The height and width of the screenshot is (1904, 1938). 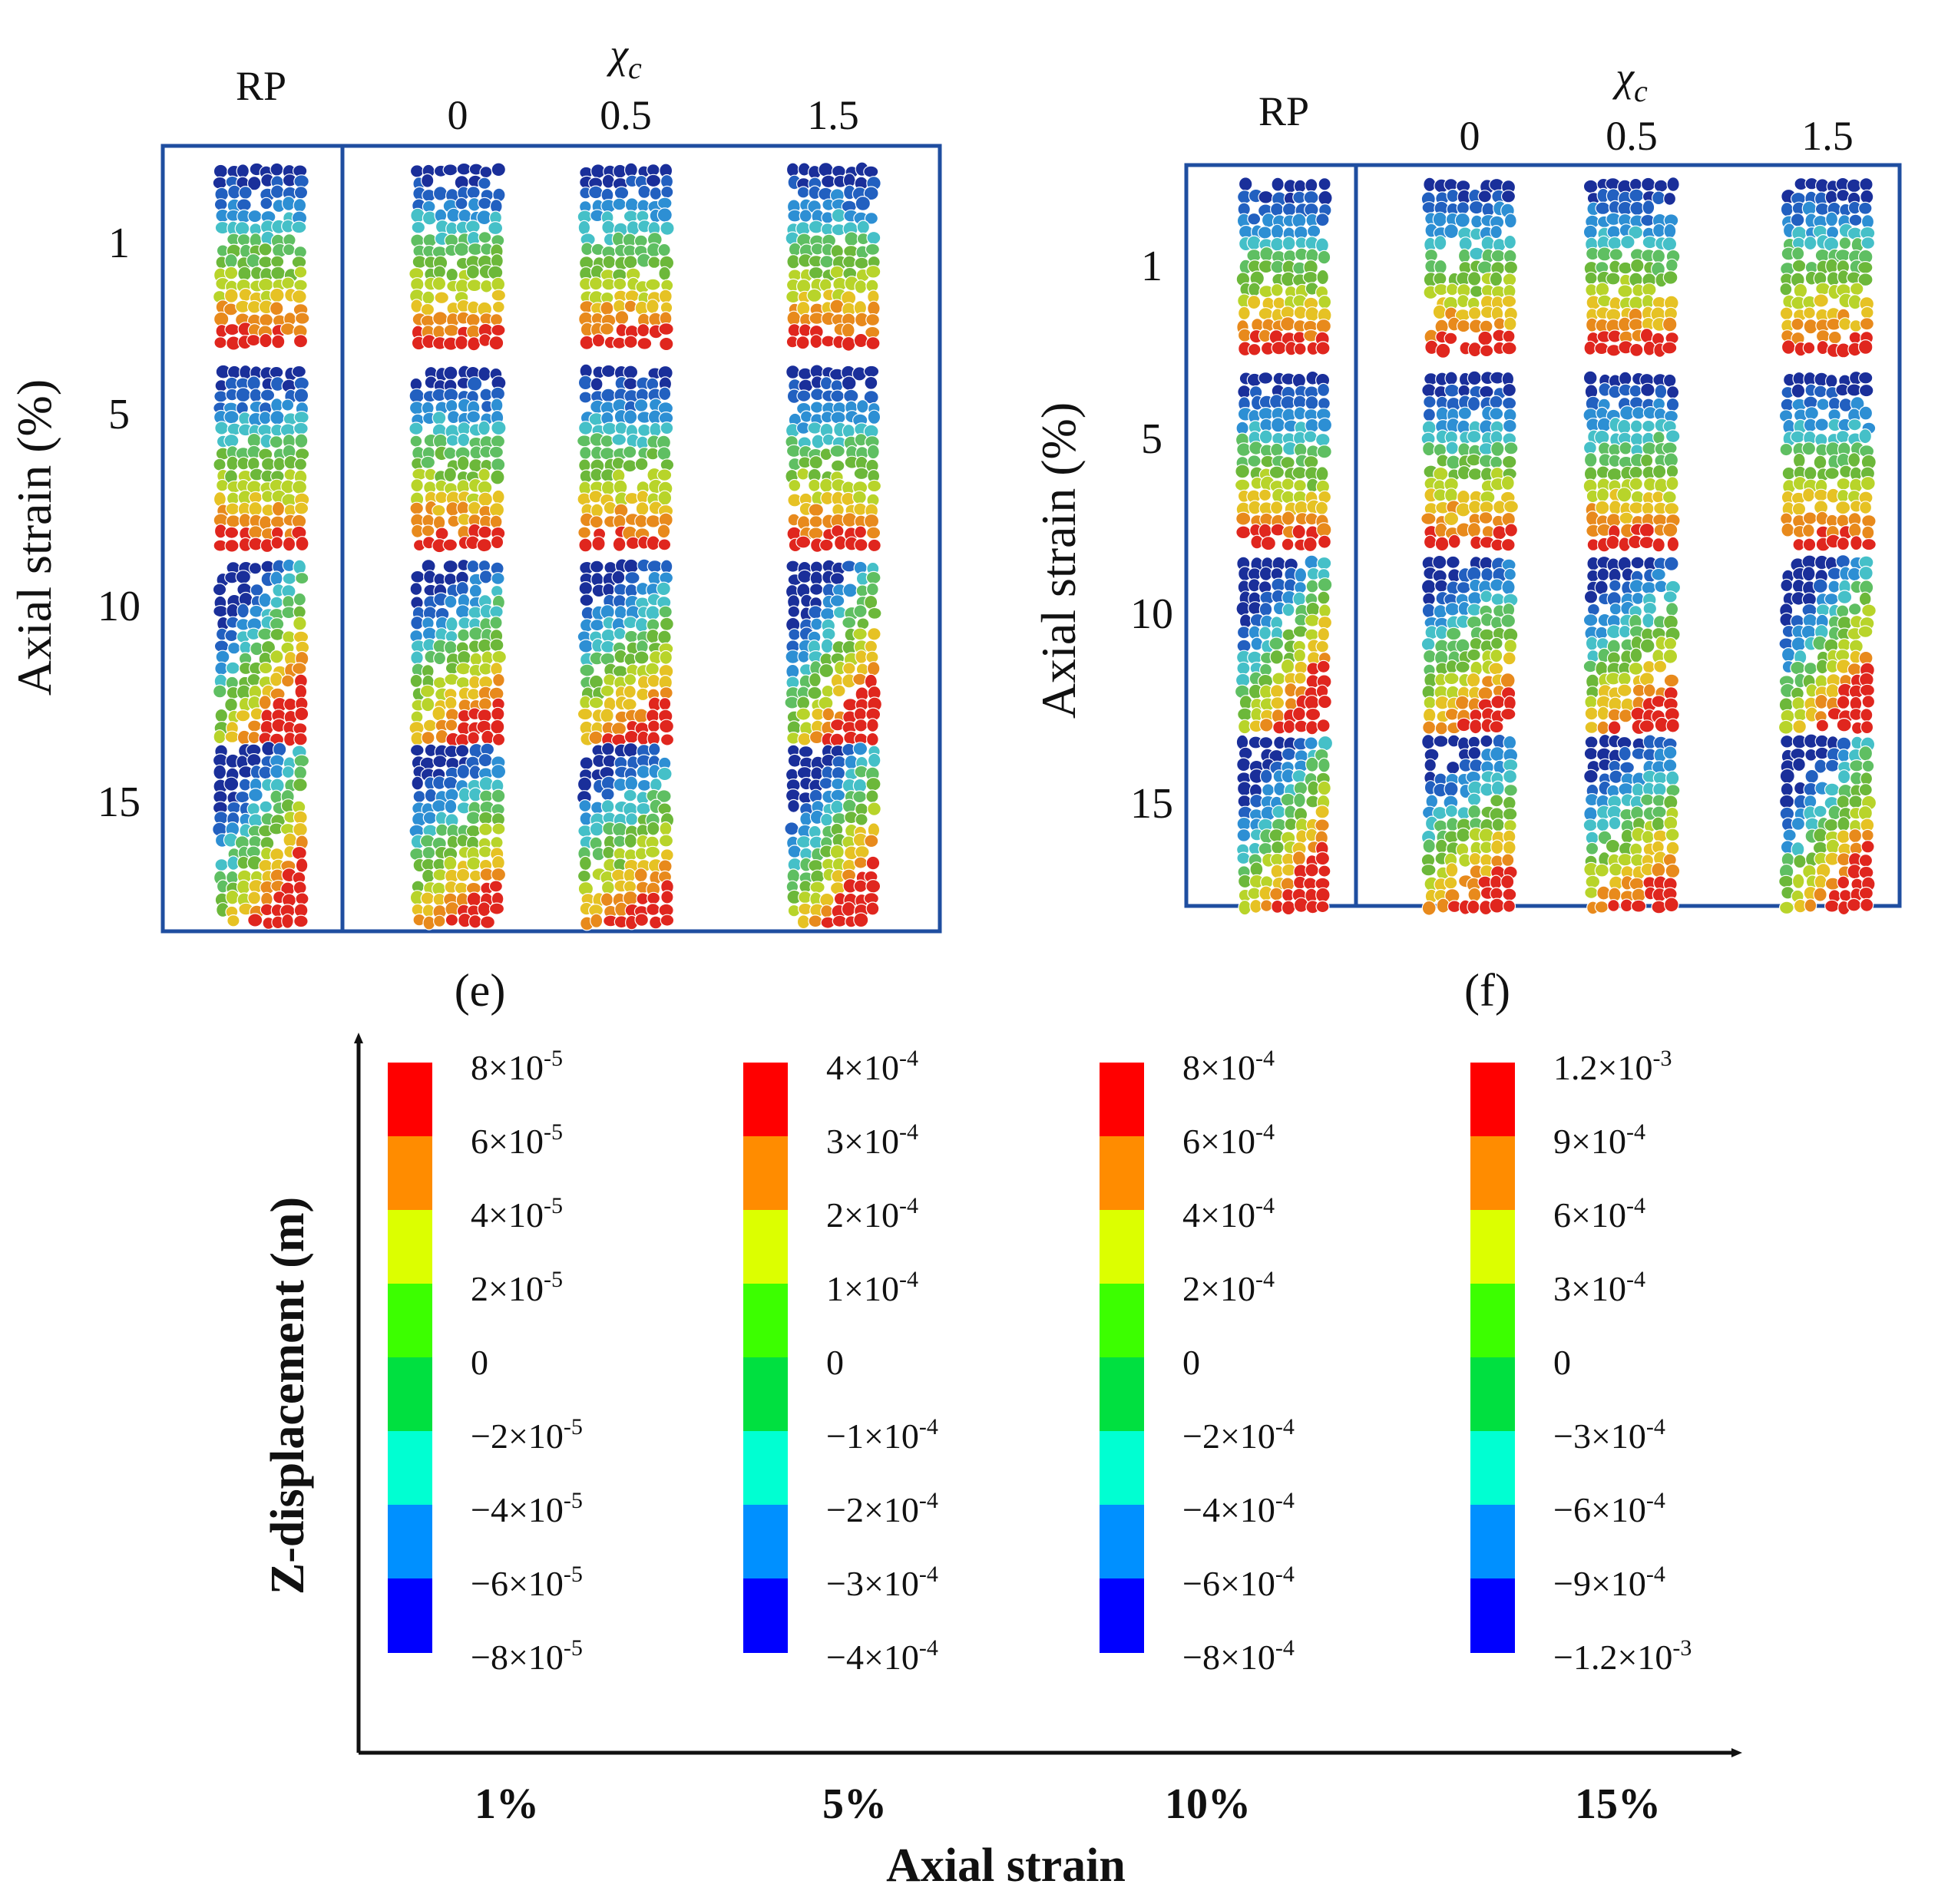 What do you see at coordinates (1228, 1214) in the screenshot?
I see `colorbar-tick-label: 4×10⁻⁴` at bounding box center [1228, 1214].